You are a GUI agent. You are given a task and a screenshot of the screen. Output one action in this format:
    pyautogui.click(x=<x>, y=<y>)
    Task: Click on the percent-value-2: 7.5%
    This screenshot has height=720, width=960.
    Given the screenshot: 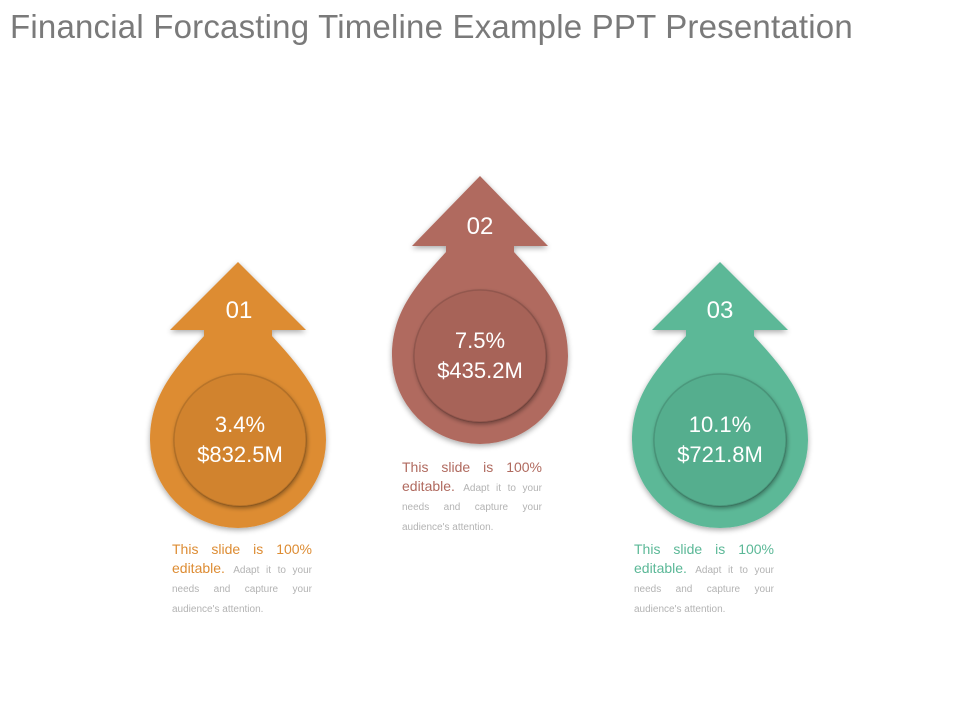 What is the action you would take?
    pyautogui.click(x=480, y=340)
    